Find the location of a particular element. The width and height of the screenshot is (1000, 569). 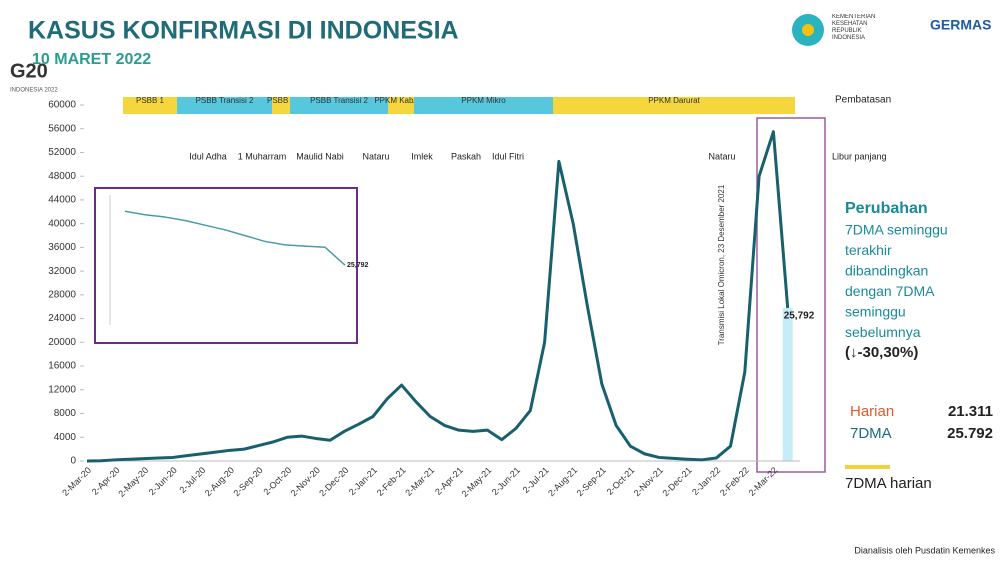

x-tick-label: 2-Nov-21 is located at coordinates (648, 481).